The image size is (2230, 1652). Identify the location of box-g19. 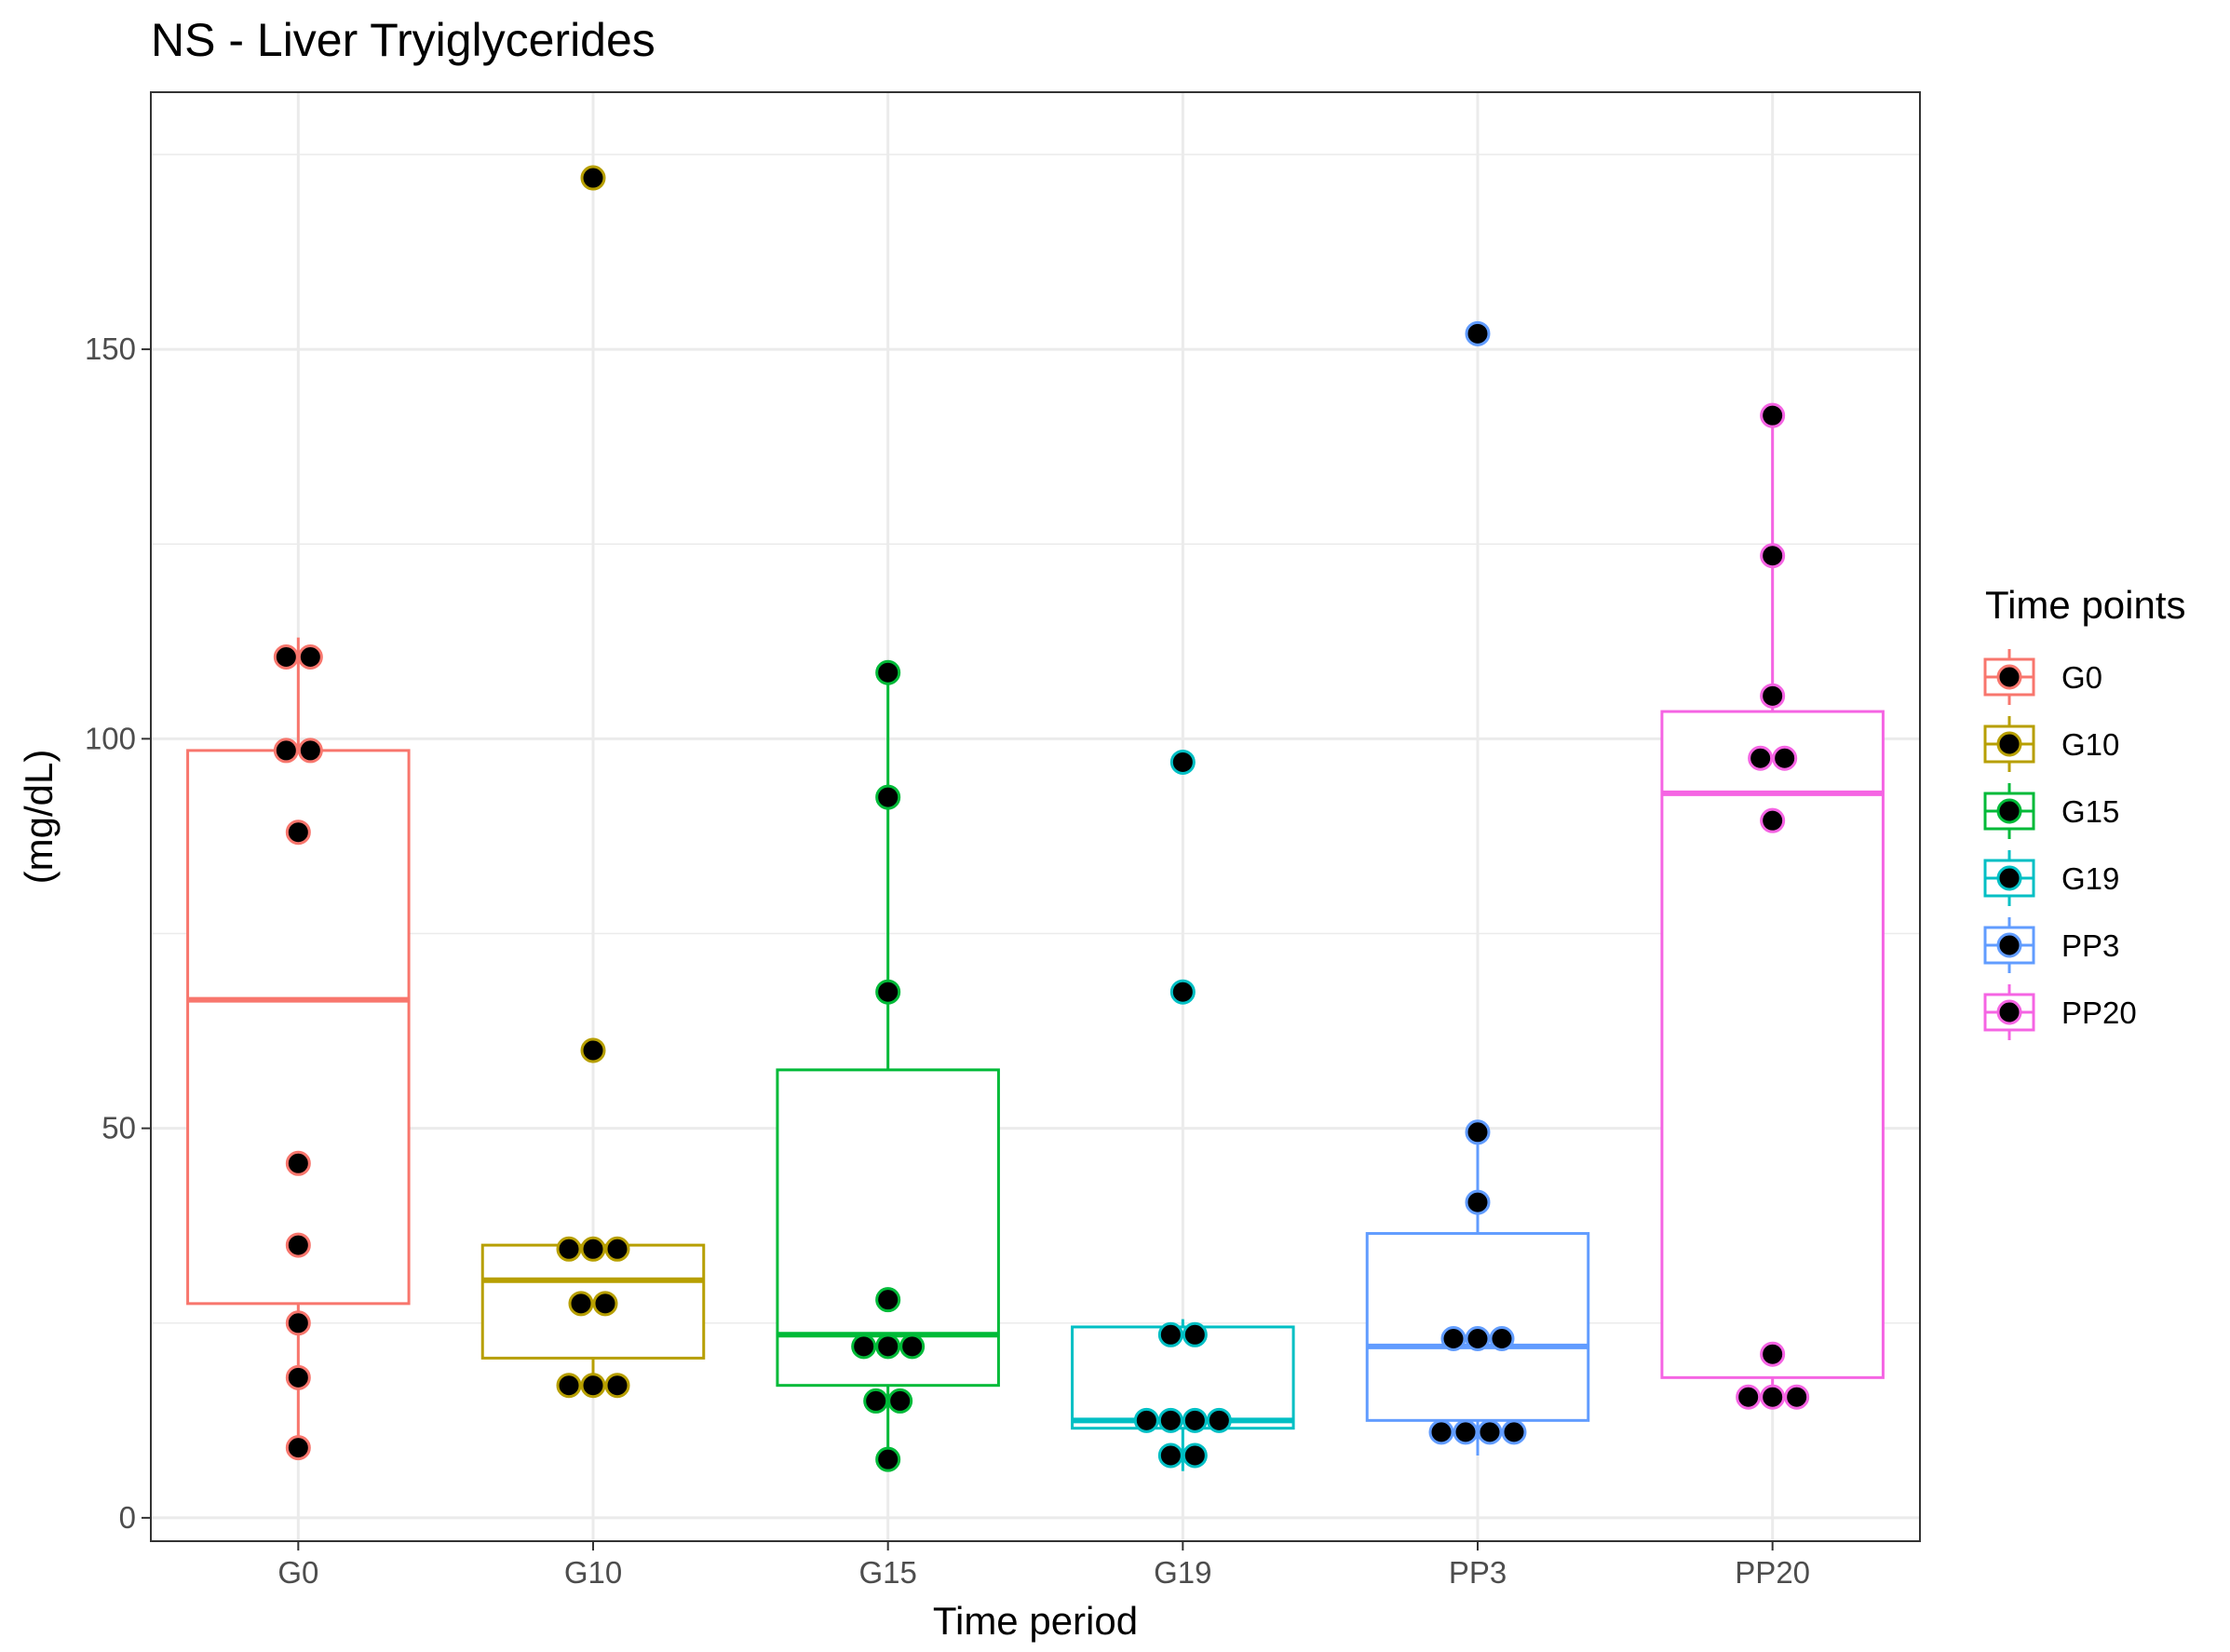
(1183, 1395).